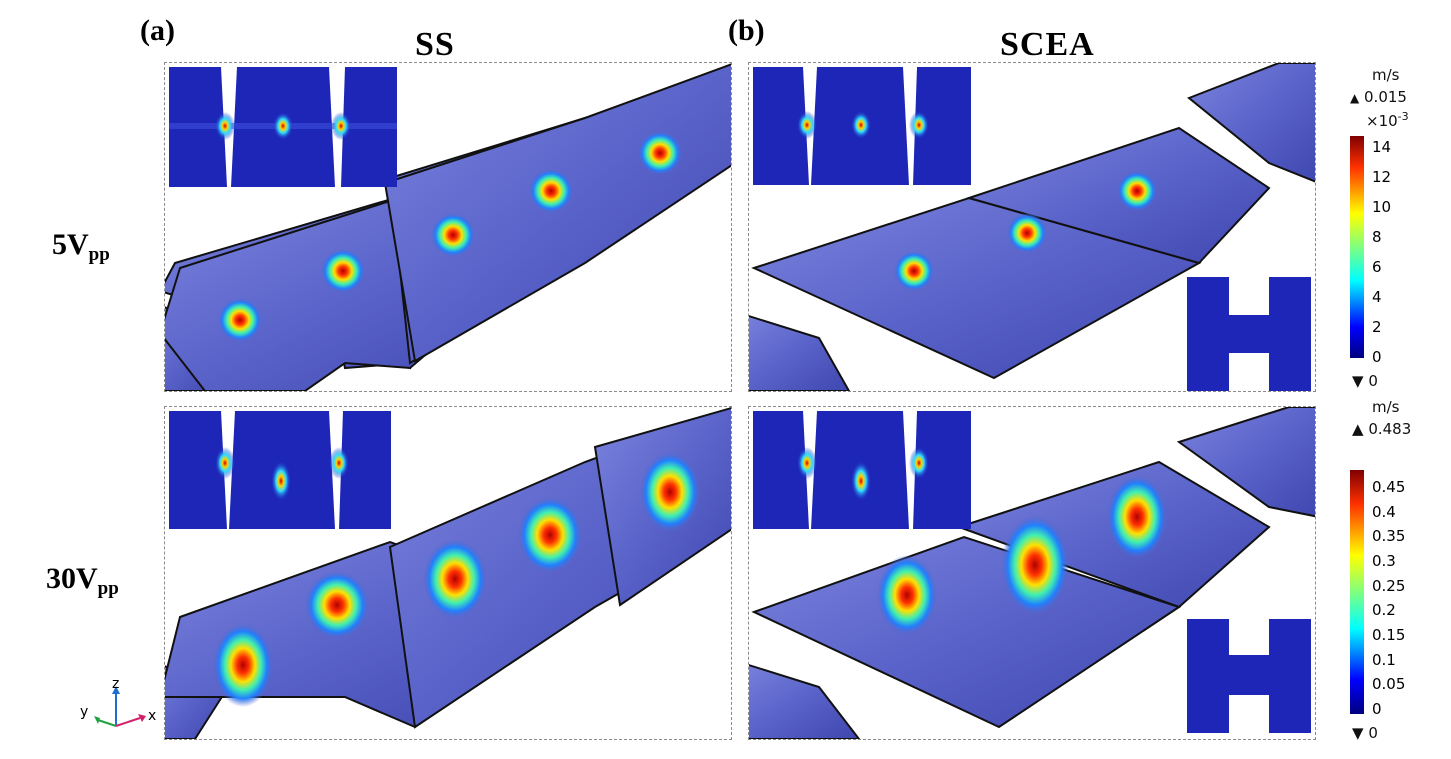  Describe the element at coordinates (1389, 586) in the screenshot. I see `colorbar2-tick-label: 0.25` at that location.